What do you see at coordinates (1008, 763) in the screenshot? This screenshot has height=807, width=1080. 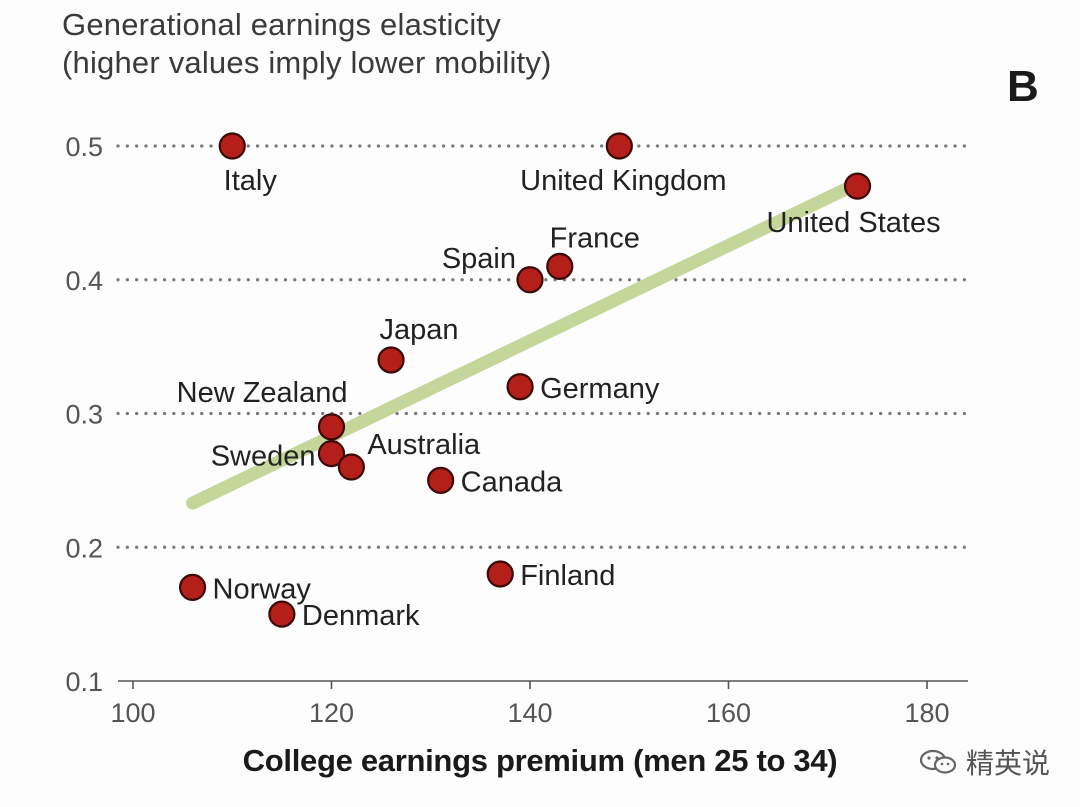 I see `watermark-text: 精英说` at bounding box center [1008, 763].